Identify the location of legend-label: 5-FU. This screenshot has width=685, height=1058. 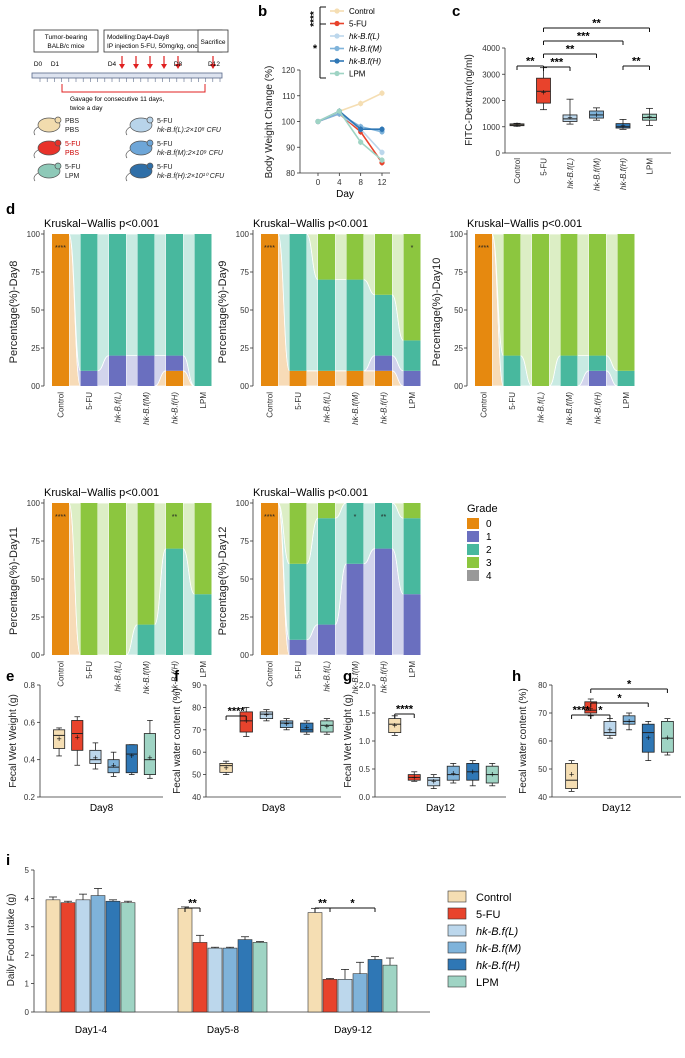
(358, 24).